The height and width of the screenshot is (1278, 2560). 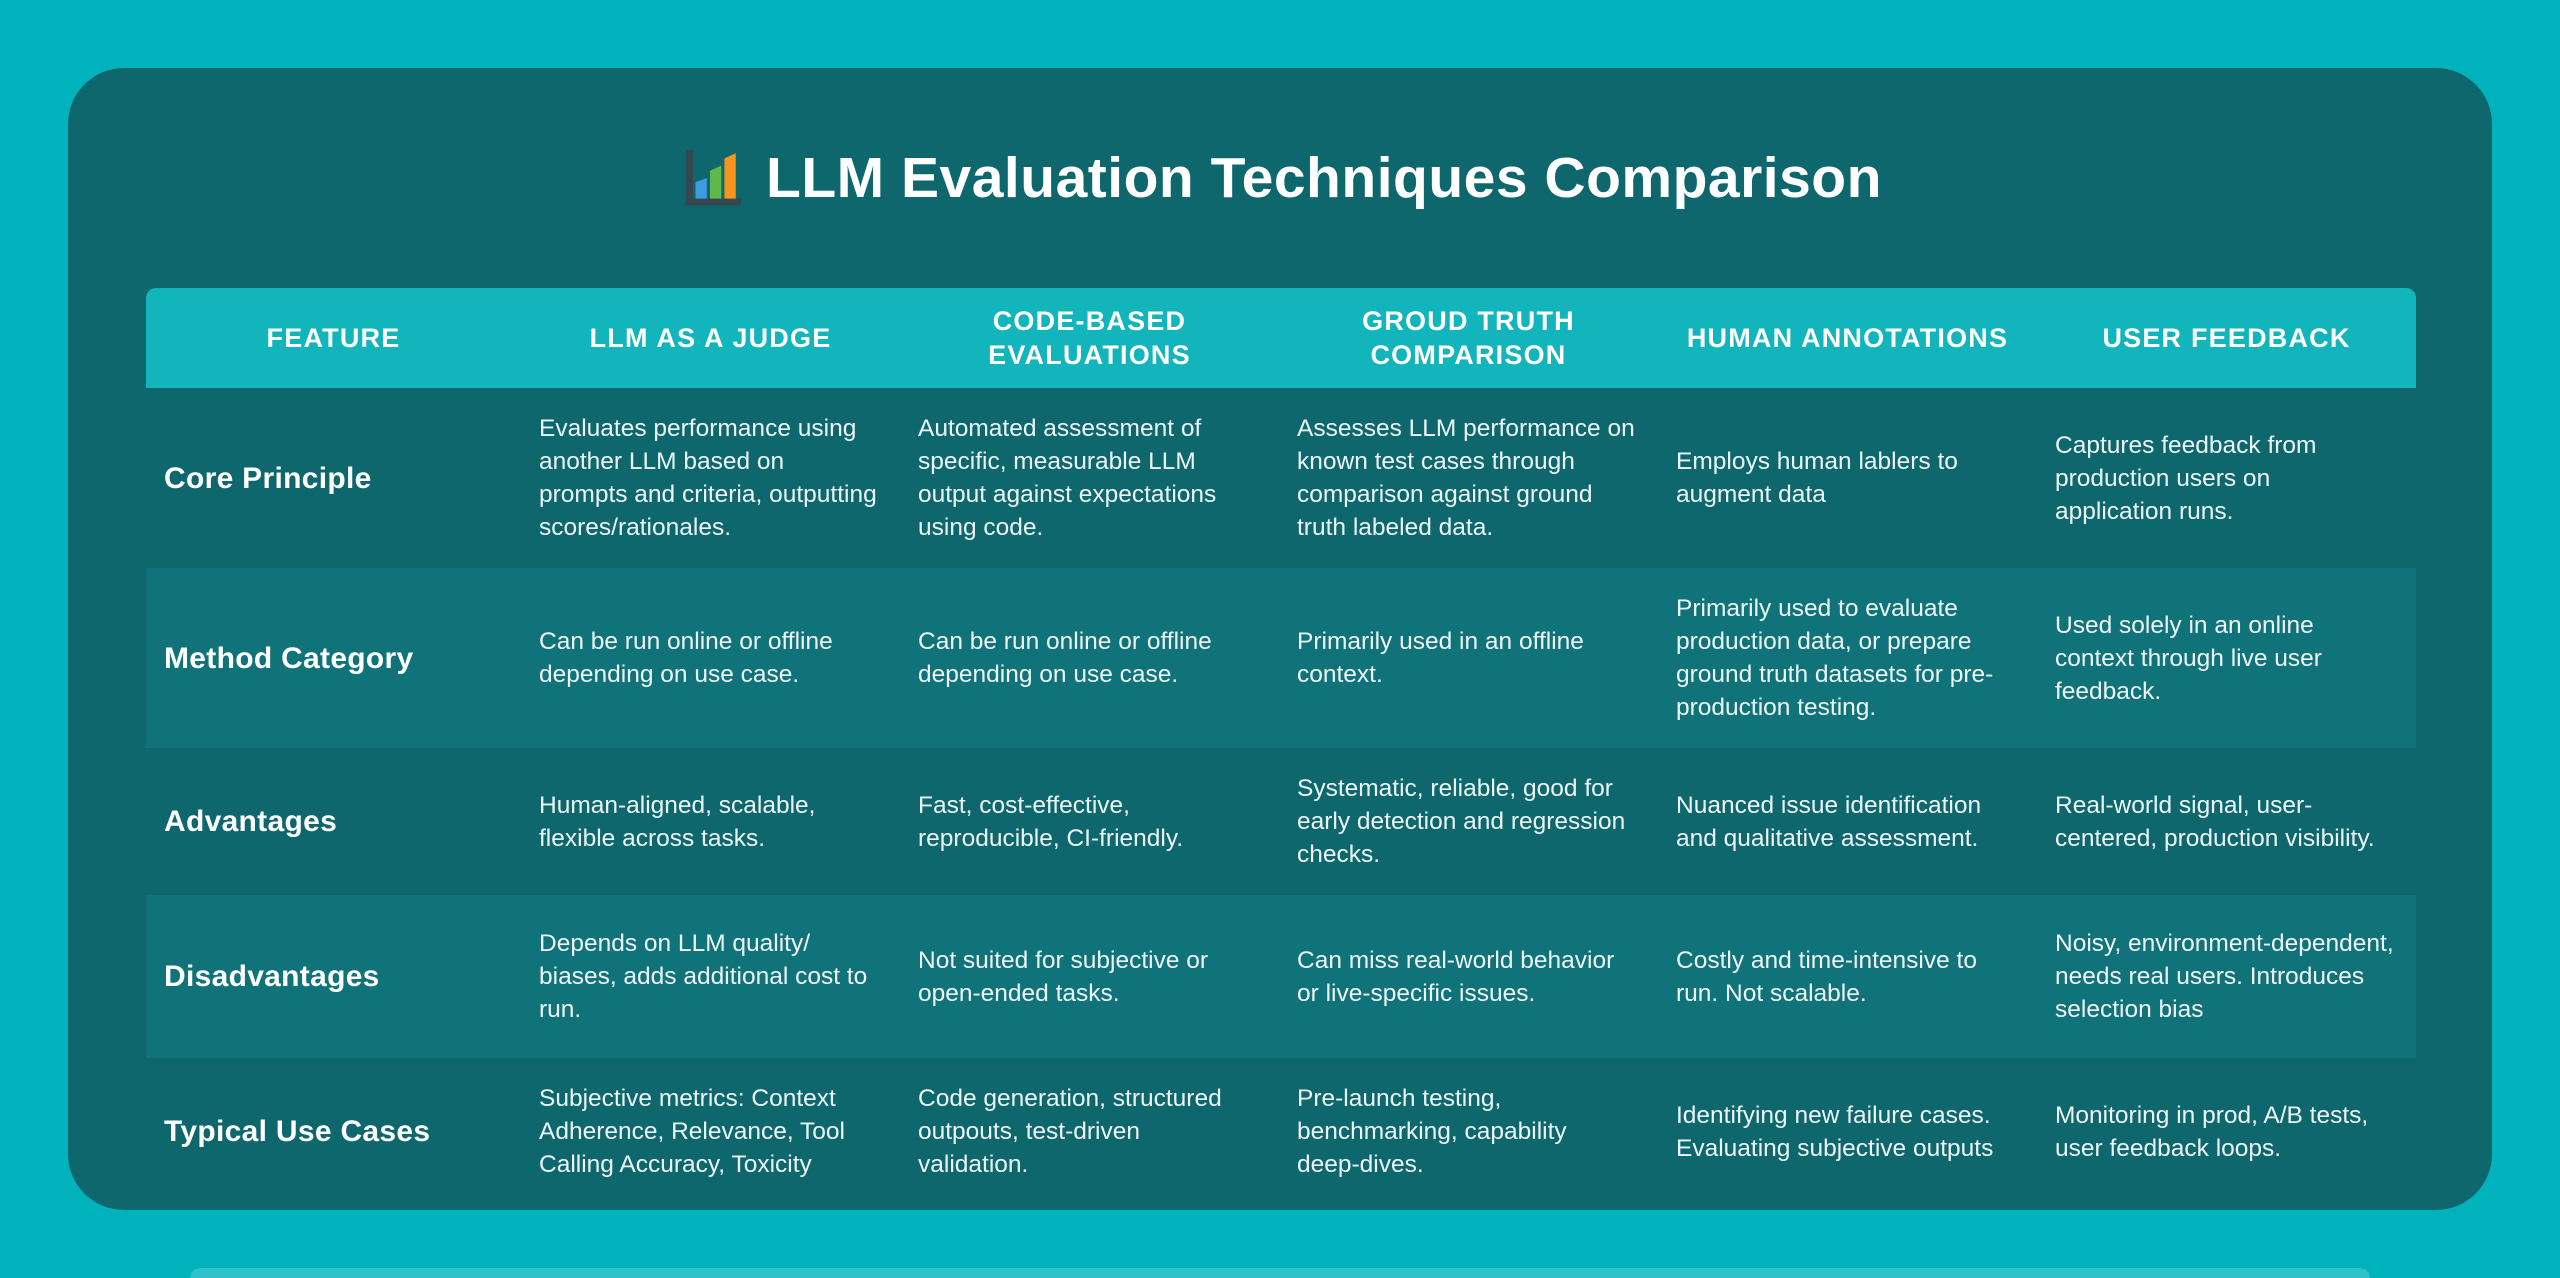 I want to click on title-row: LLM Evaluation Techniques Comparison, so click(x=1280, y=143).